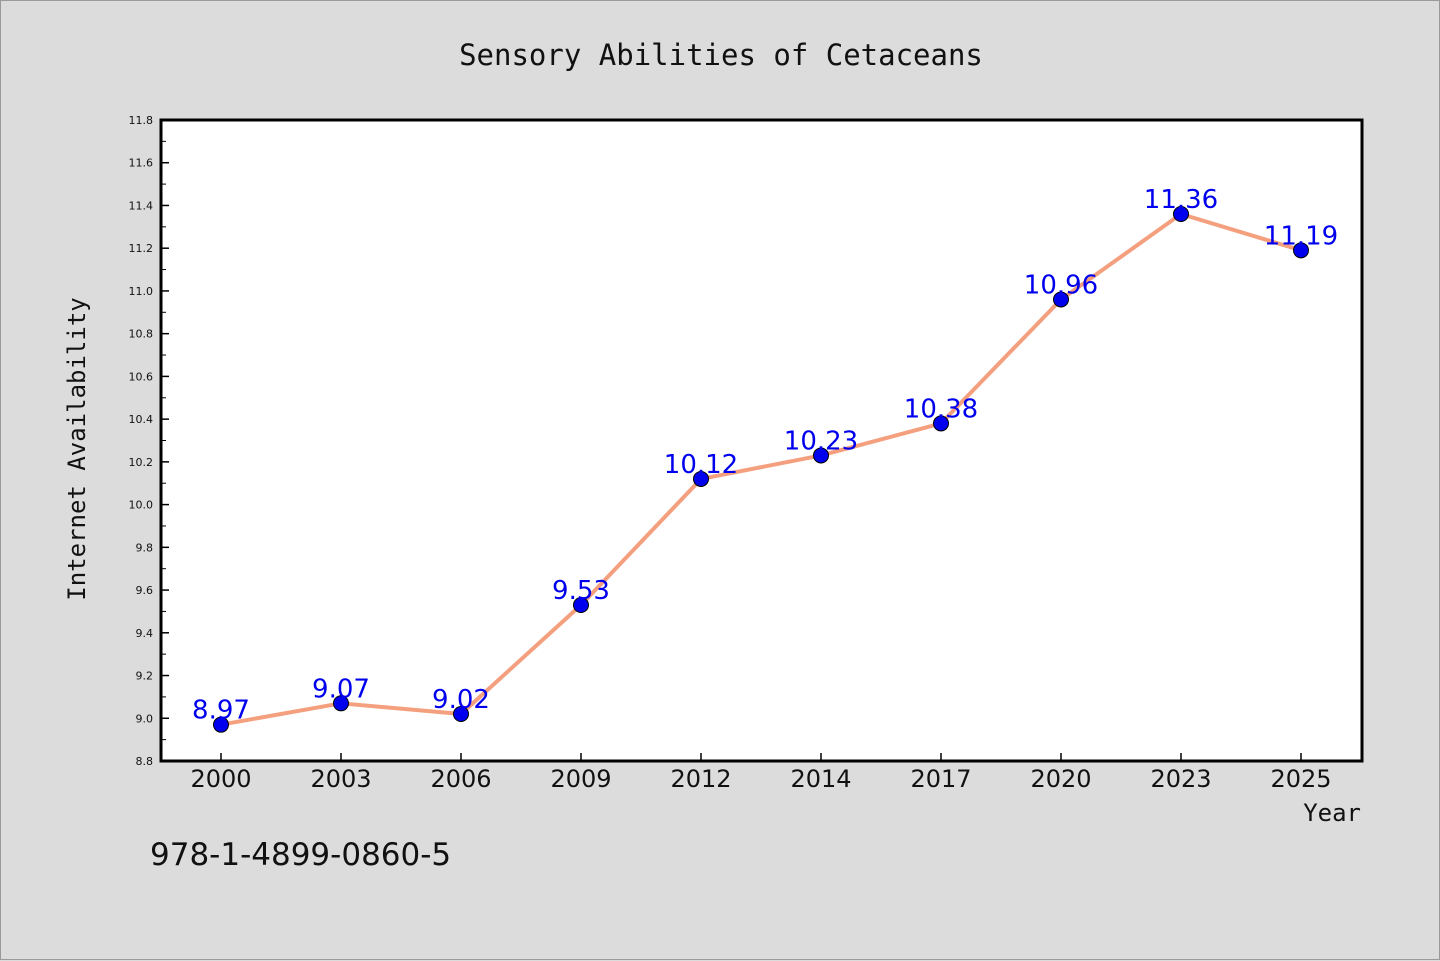  Describe the element at coordinates (581, 591) in the screenshot. I see `data-label: 9.53` at that location.